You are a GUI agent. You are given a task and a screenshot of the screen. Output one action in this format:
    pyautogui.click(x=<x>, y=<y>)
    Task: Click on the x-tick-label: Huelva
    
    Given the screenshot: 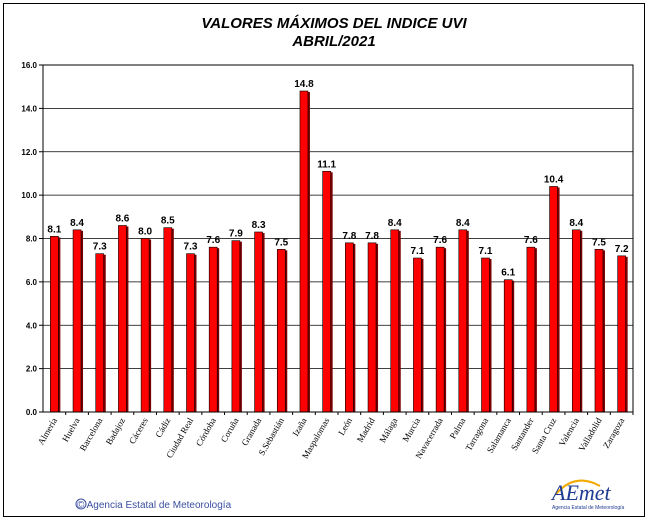 What is the action you would take?
    pyautogui.click(x=71, y=430)
    